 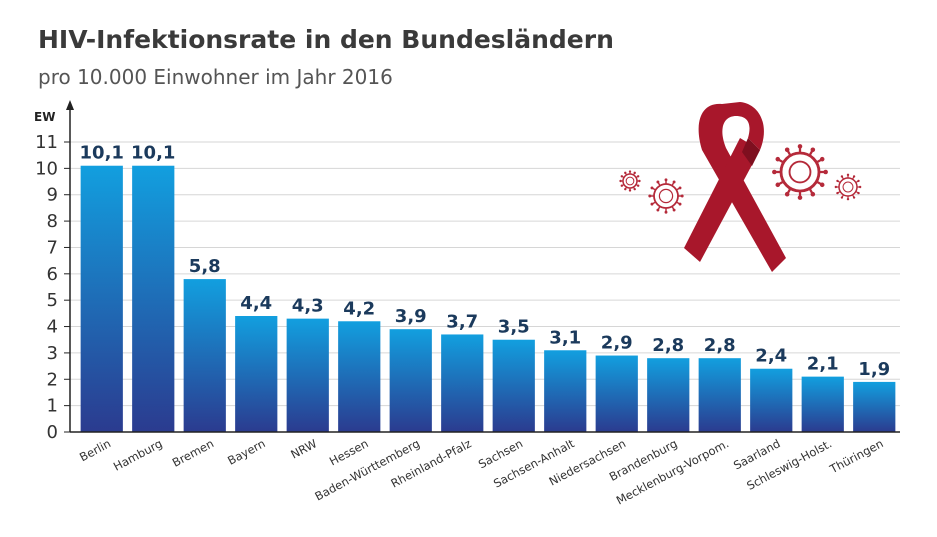 I want to click on x-tick-label: NRW, so click(x=303, y=448).